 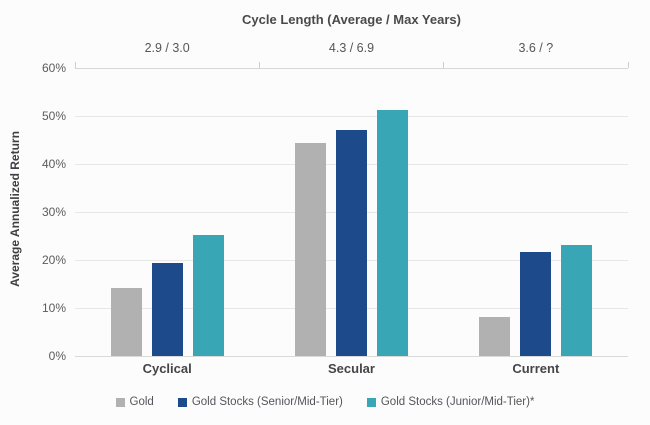 What do you see at coordinates (392, 233) in the screenshot?
I see `bar-secular-series3` at bounding box center [392, 233].